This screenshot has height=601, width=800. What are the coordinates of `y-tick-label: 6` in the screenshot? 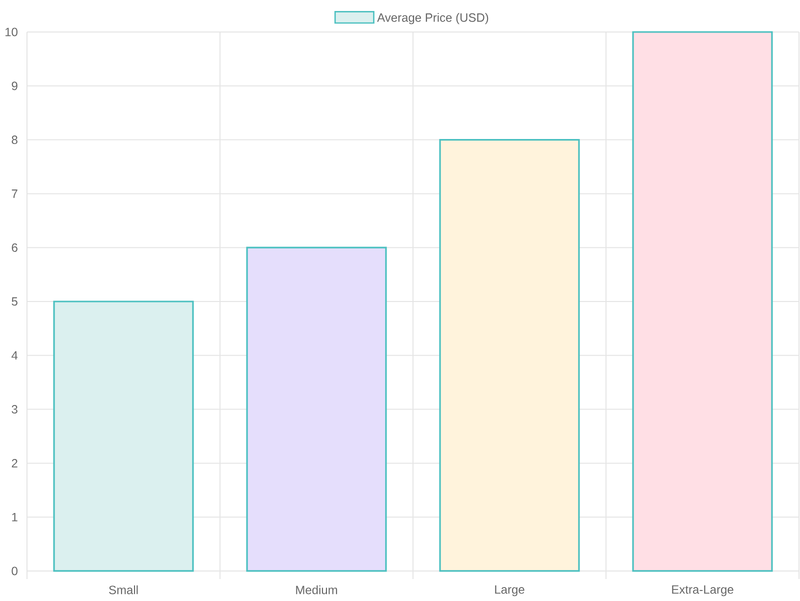 It's located at (15, 248).